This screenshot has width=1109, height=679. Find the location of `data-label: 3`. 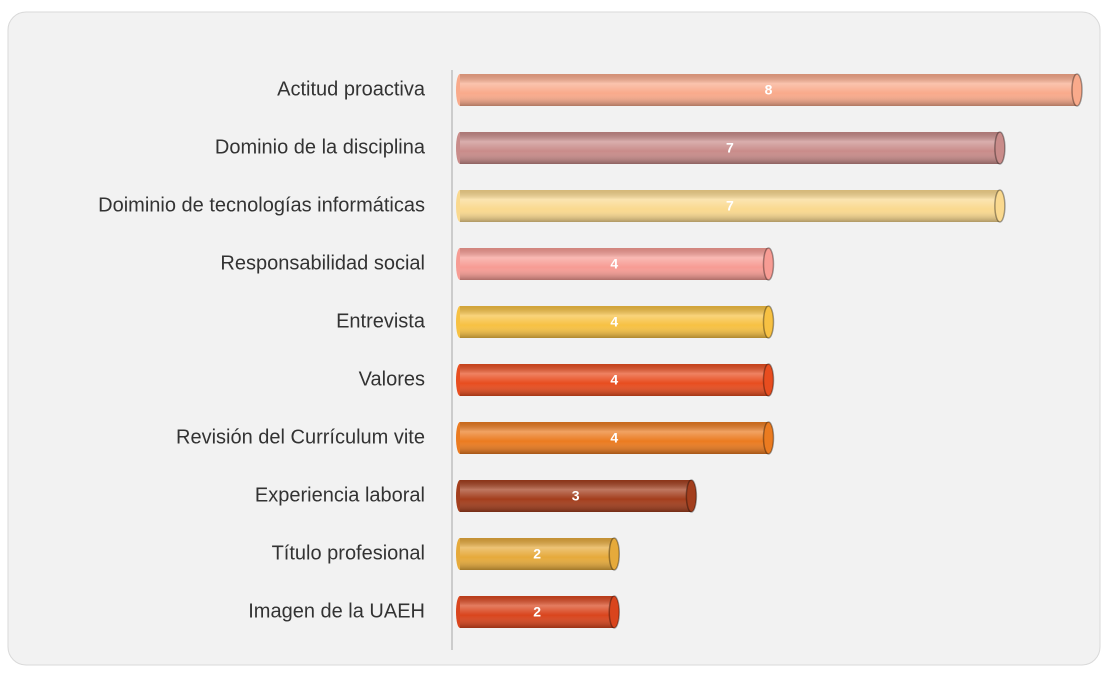

data-label: 3 is located at coordinates (576, 496).